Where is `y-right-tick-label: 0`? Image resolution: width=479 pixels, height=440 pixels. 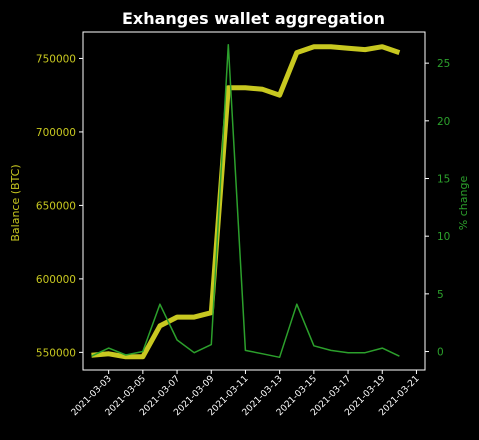
y-right-tick-label: 0 is located at coordinates (440, 353).